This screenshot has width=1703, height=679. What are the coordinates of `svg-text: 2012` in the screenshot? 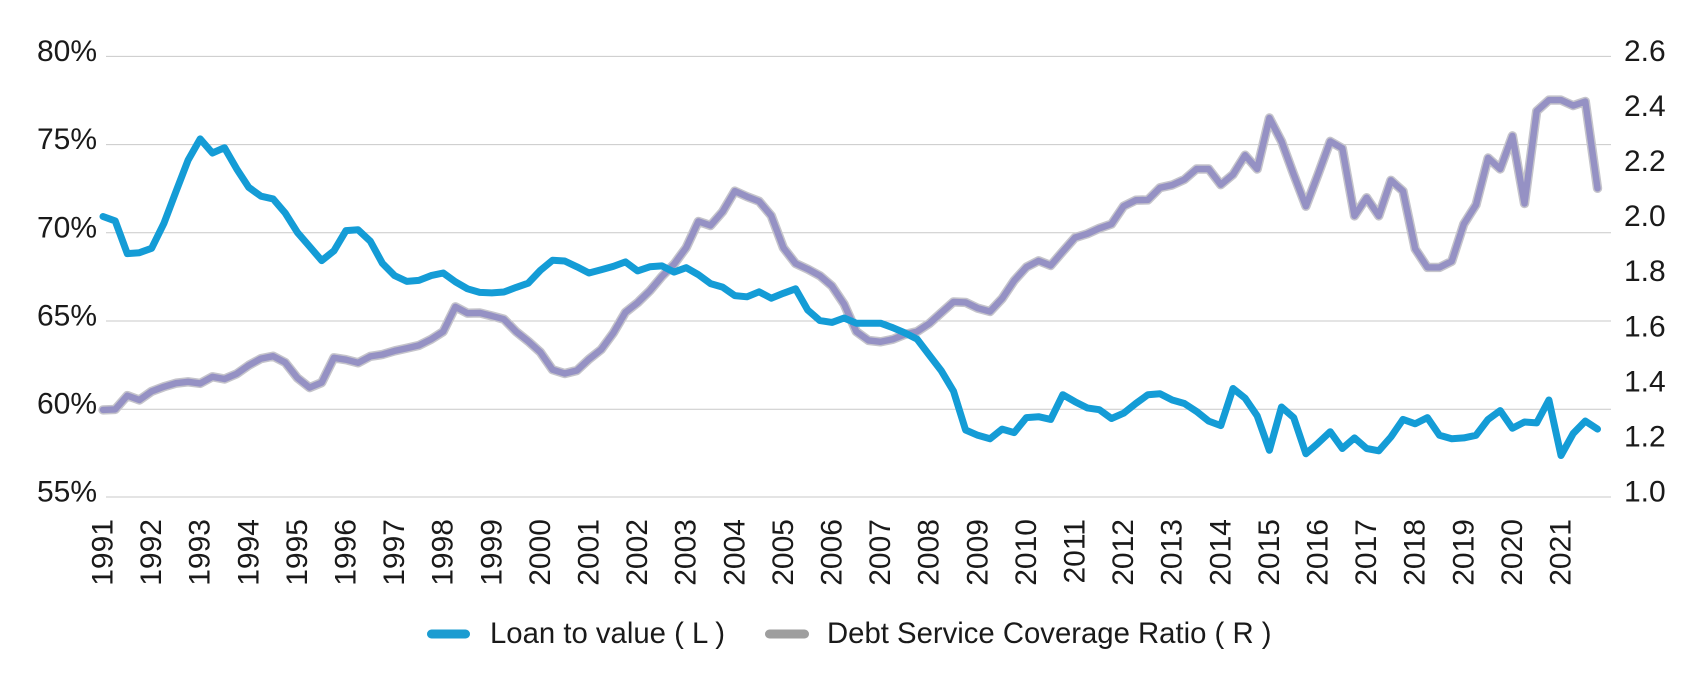 It's located at (1123, 552).